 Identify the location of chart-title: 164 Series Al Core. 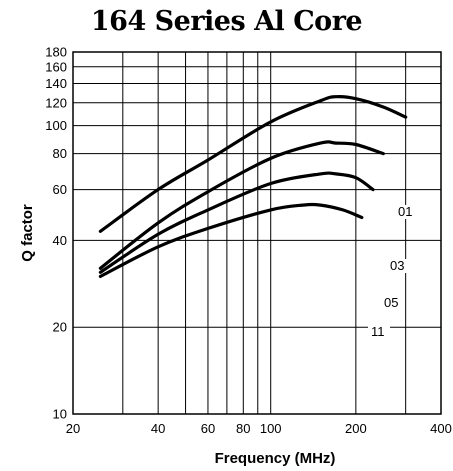
(226, 21).